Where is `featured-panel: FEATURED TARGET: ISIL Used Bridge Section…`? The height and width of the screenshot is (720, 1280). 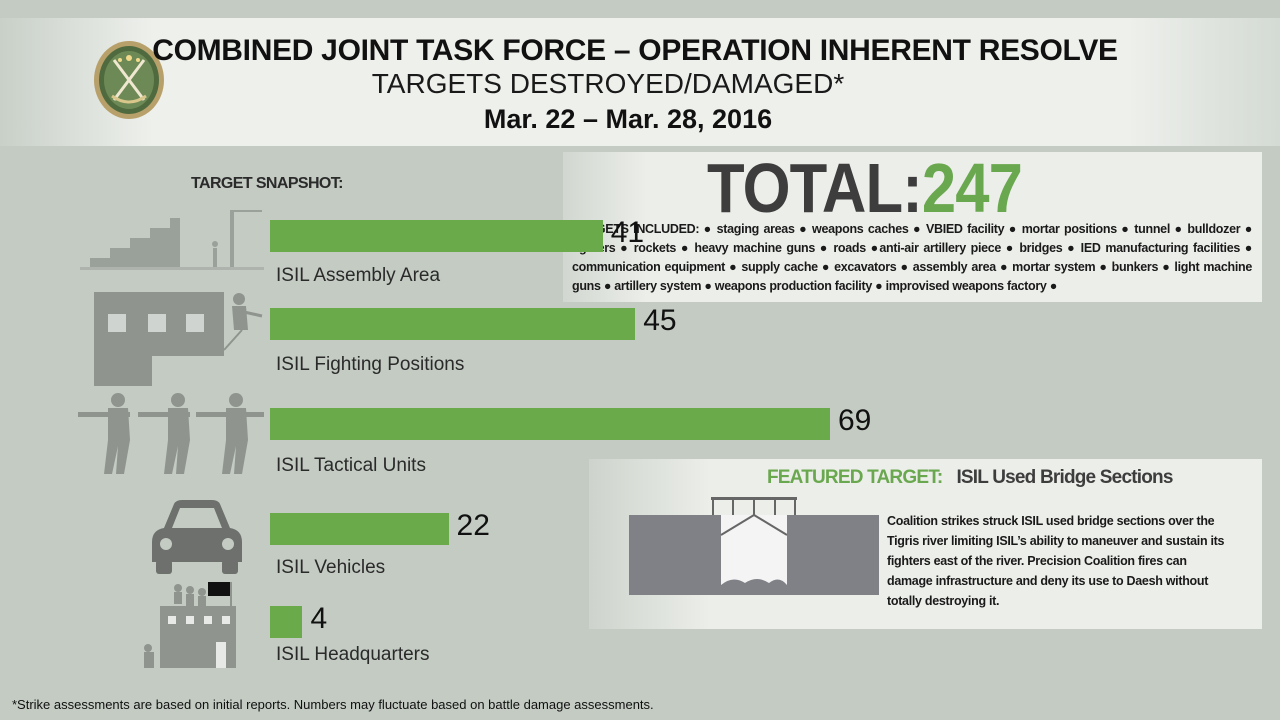
featured-panel: FEATURED TARGET: ISIL Used Bridge Section… is located at coordinates (925, 544).